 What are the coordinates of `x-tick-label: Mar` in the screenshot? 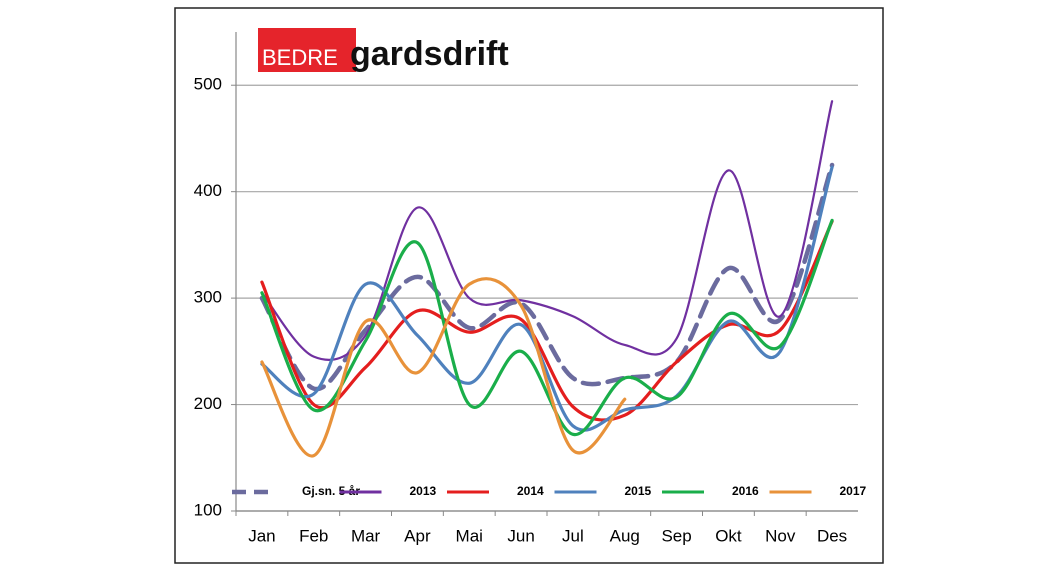 It's located at (366, 535).